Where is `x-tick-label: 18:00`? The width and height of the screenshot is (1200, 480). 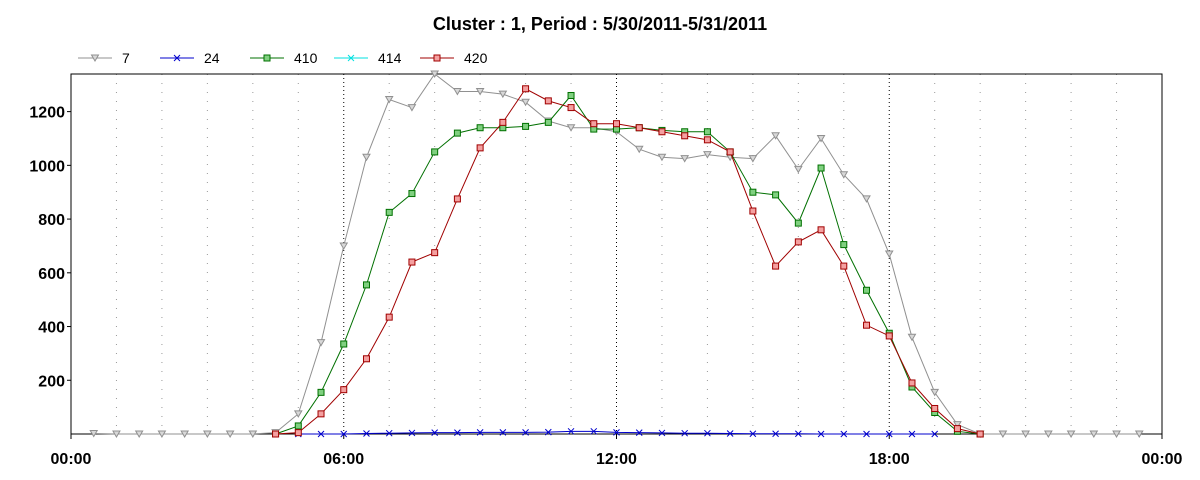
x-tick-label: 18:00 is located at coordinates (889, 459).